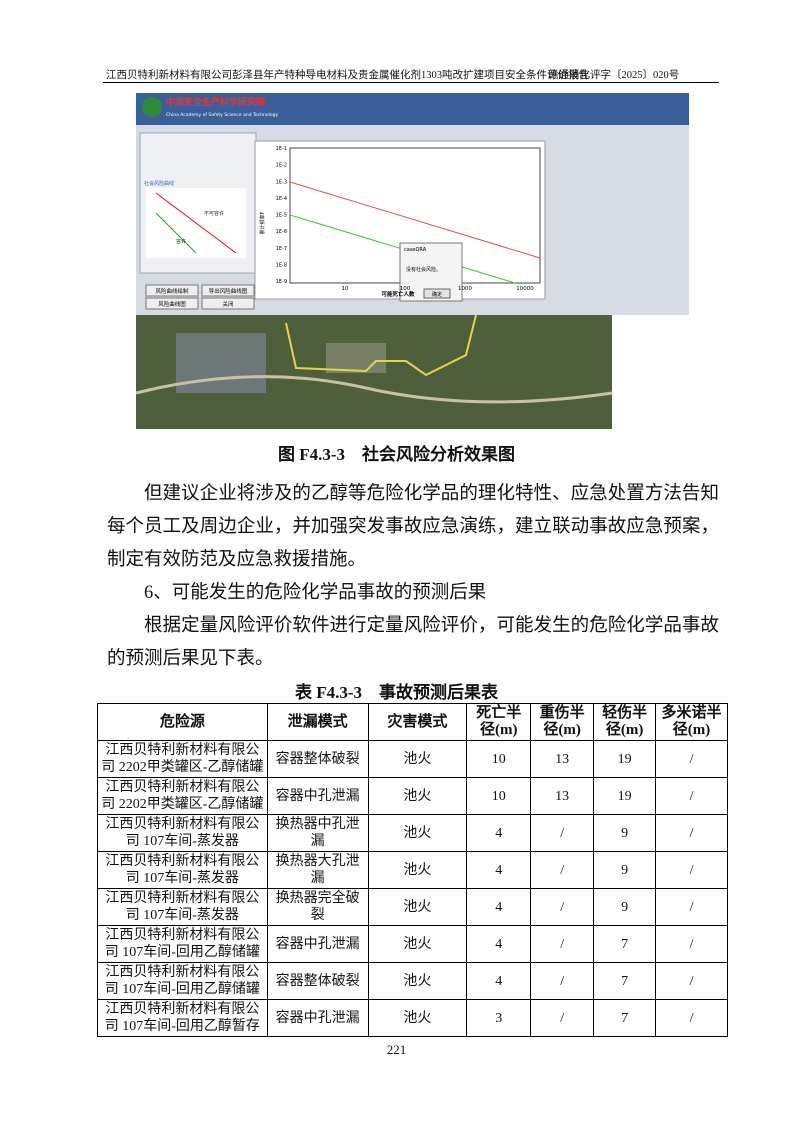  What do you see at coordinates (614, 75) in the screenshot?
I see `header-right: 赣通消化评字〔2025〕020号` at bounding box center [614, 75].